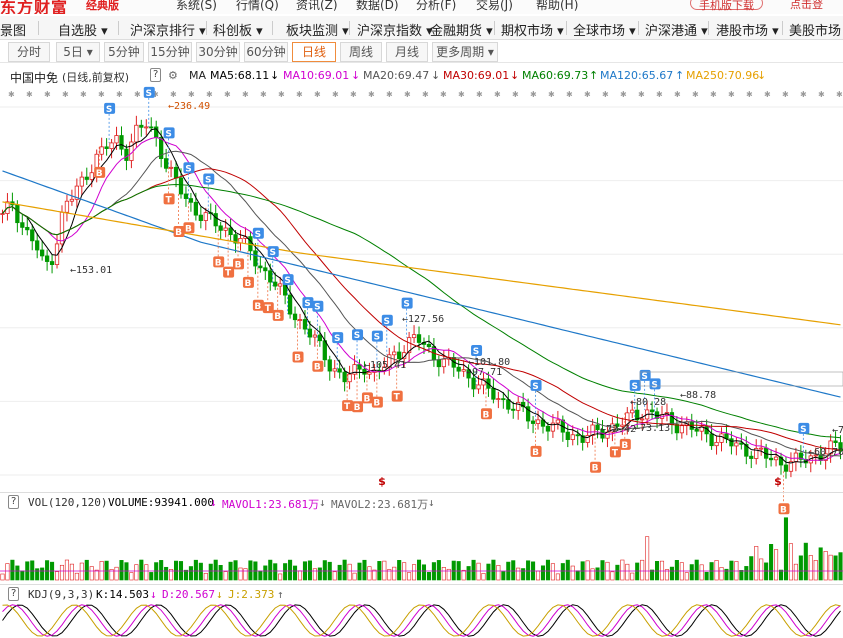 The width and height of the screenshot is (843, 638). Describe the element at coordinates (557, 6) in the screenshot. I see `menu-help: 帮助(H)` at that location.